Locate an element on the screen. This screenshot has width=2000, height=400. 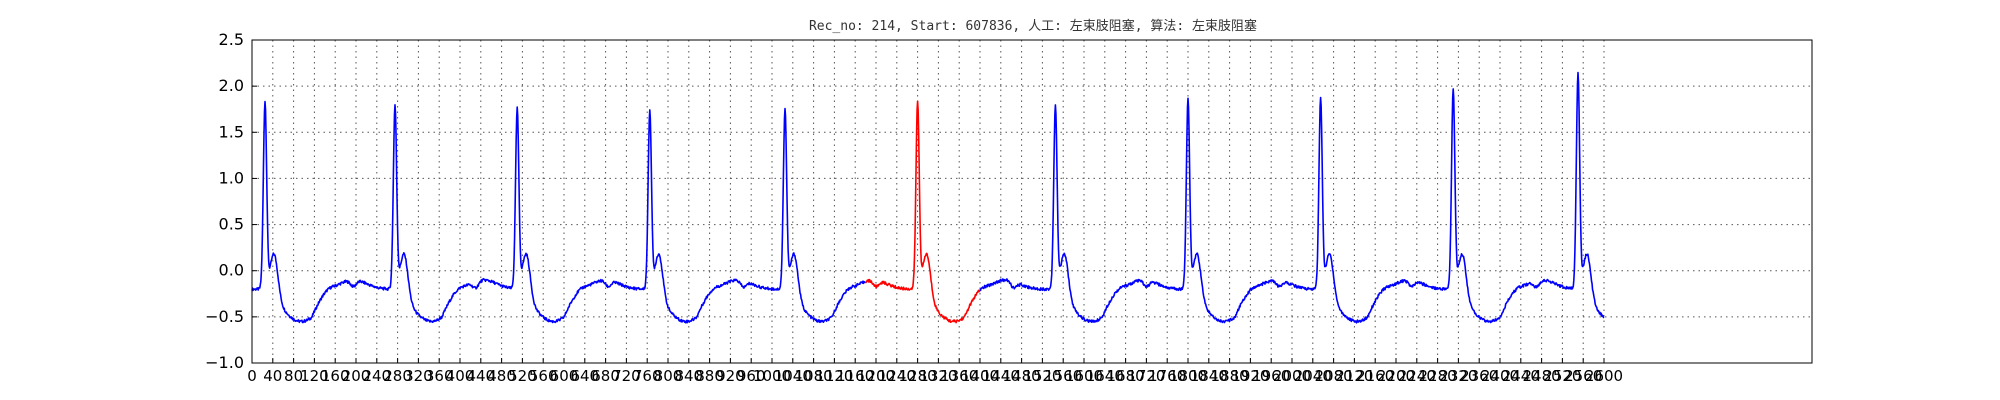
x-tick-label: 1320 is located at coordinates (938, 376).